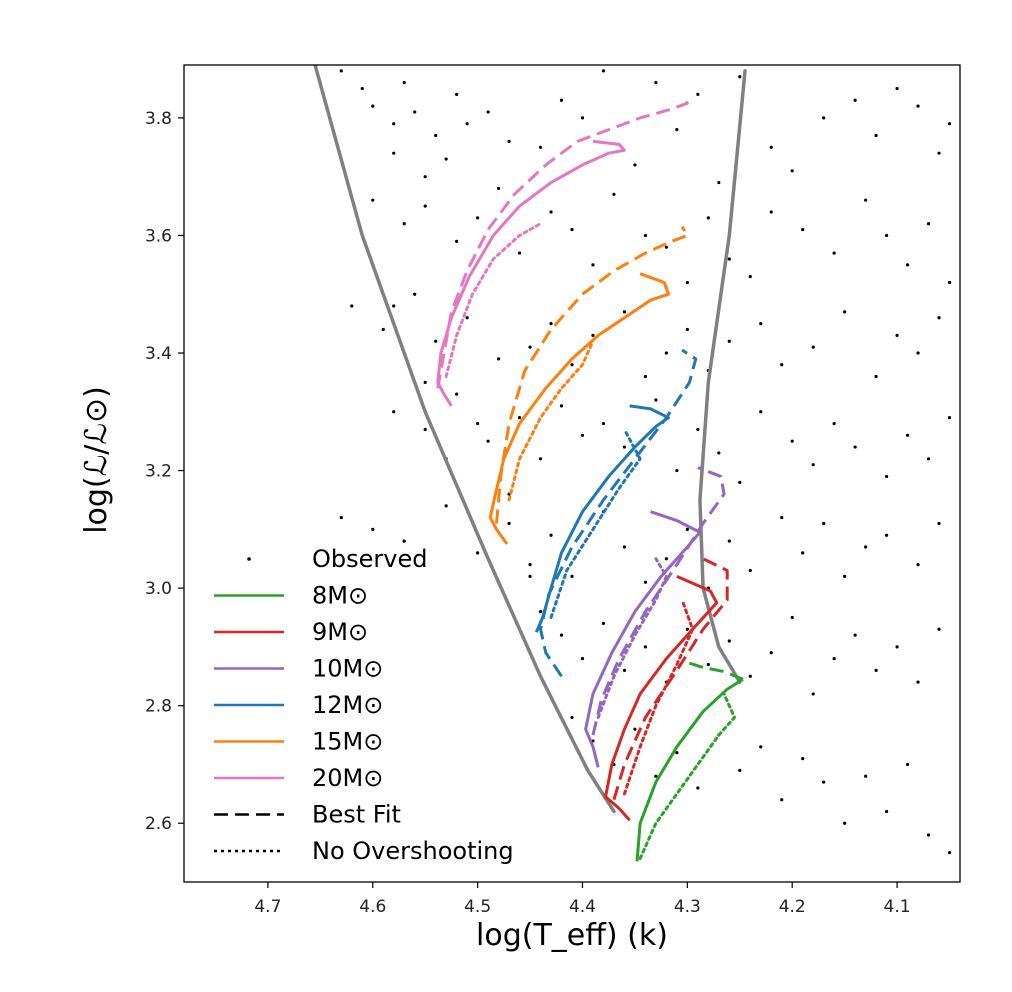  I want to click on track-8msun-solid, so click(689, 769).